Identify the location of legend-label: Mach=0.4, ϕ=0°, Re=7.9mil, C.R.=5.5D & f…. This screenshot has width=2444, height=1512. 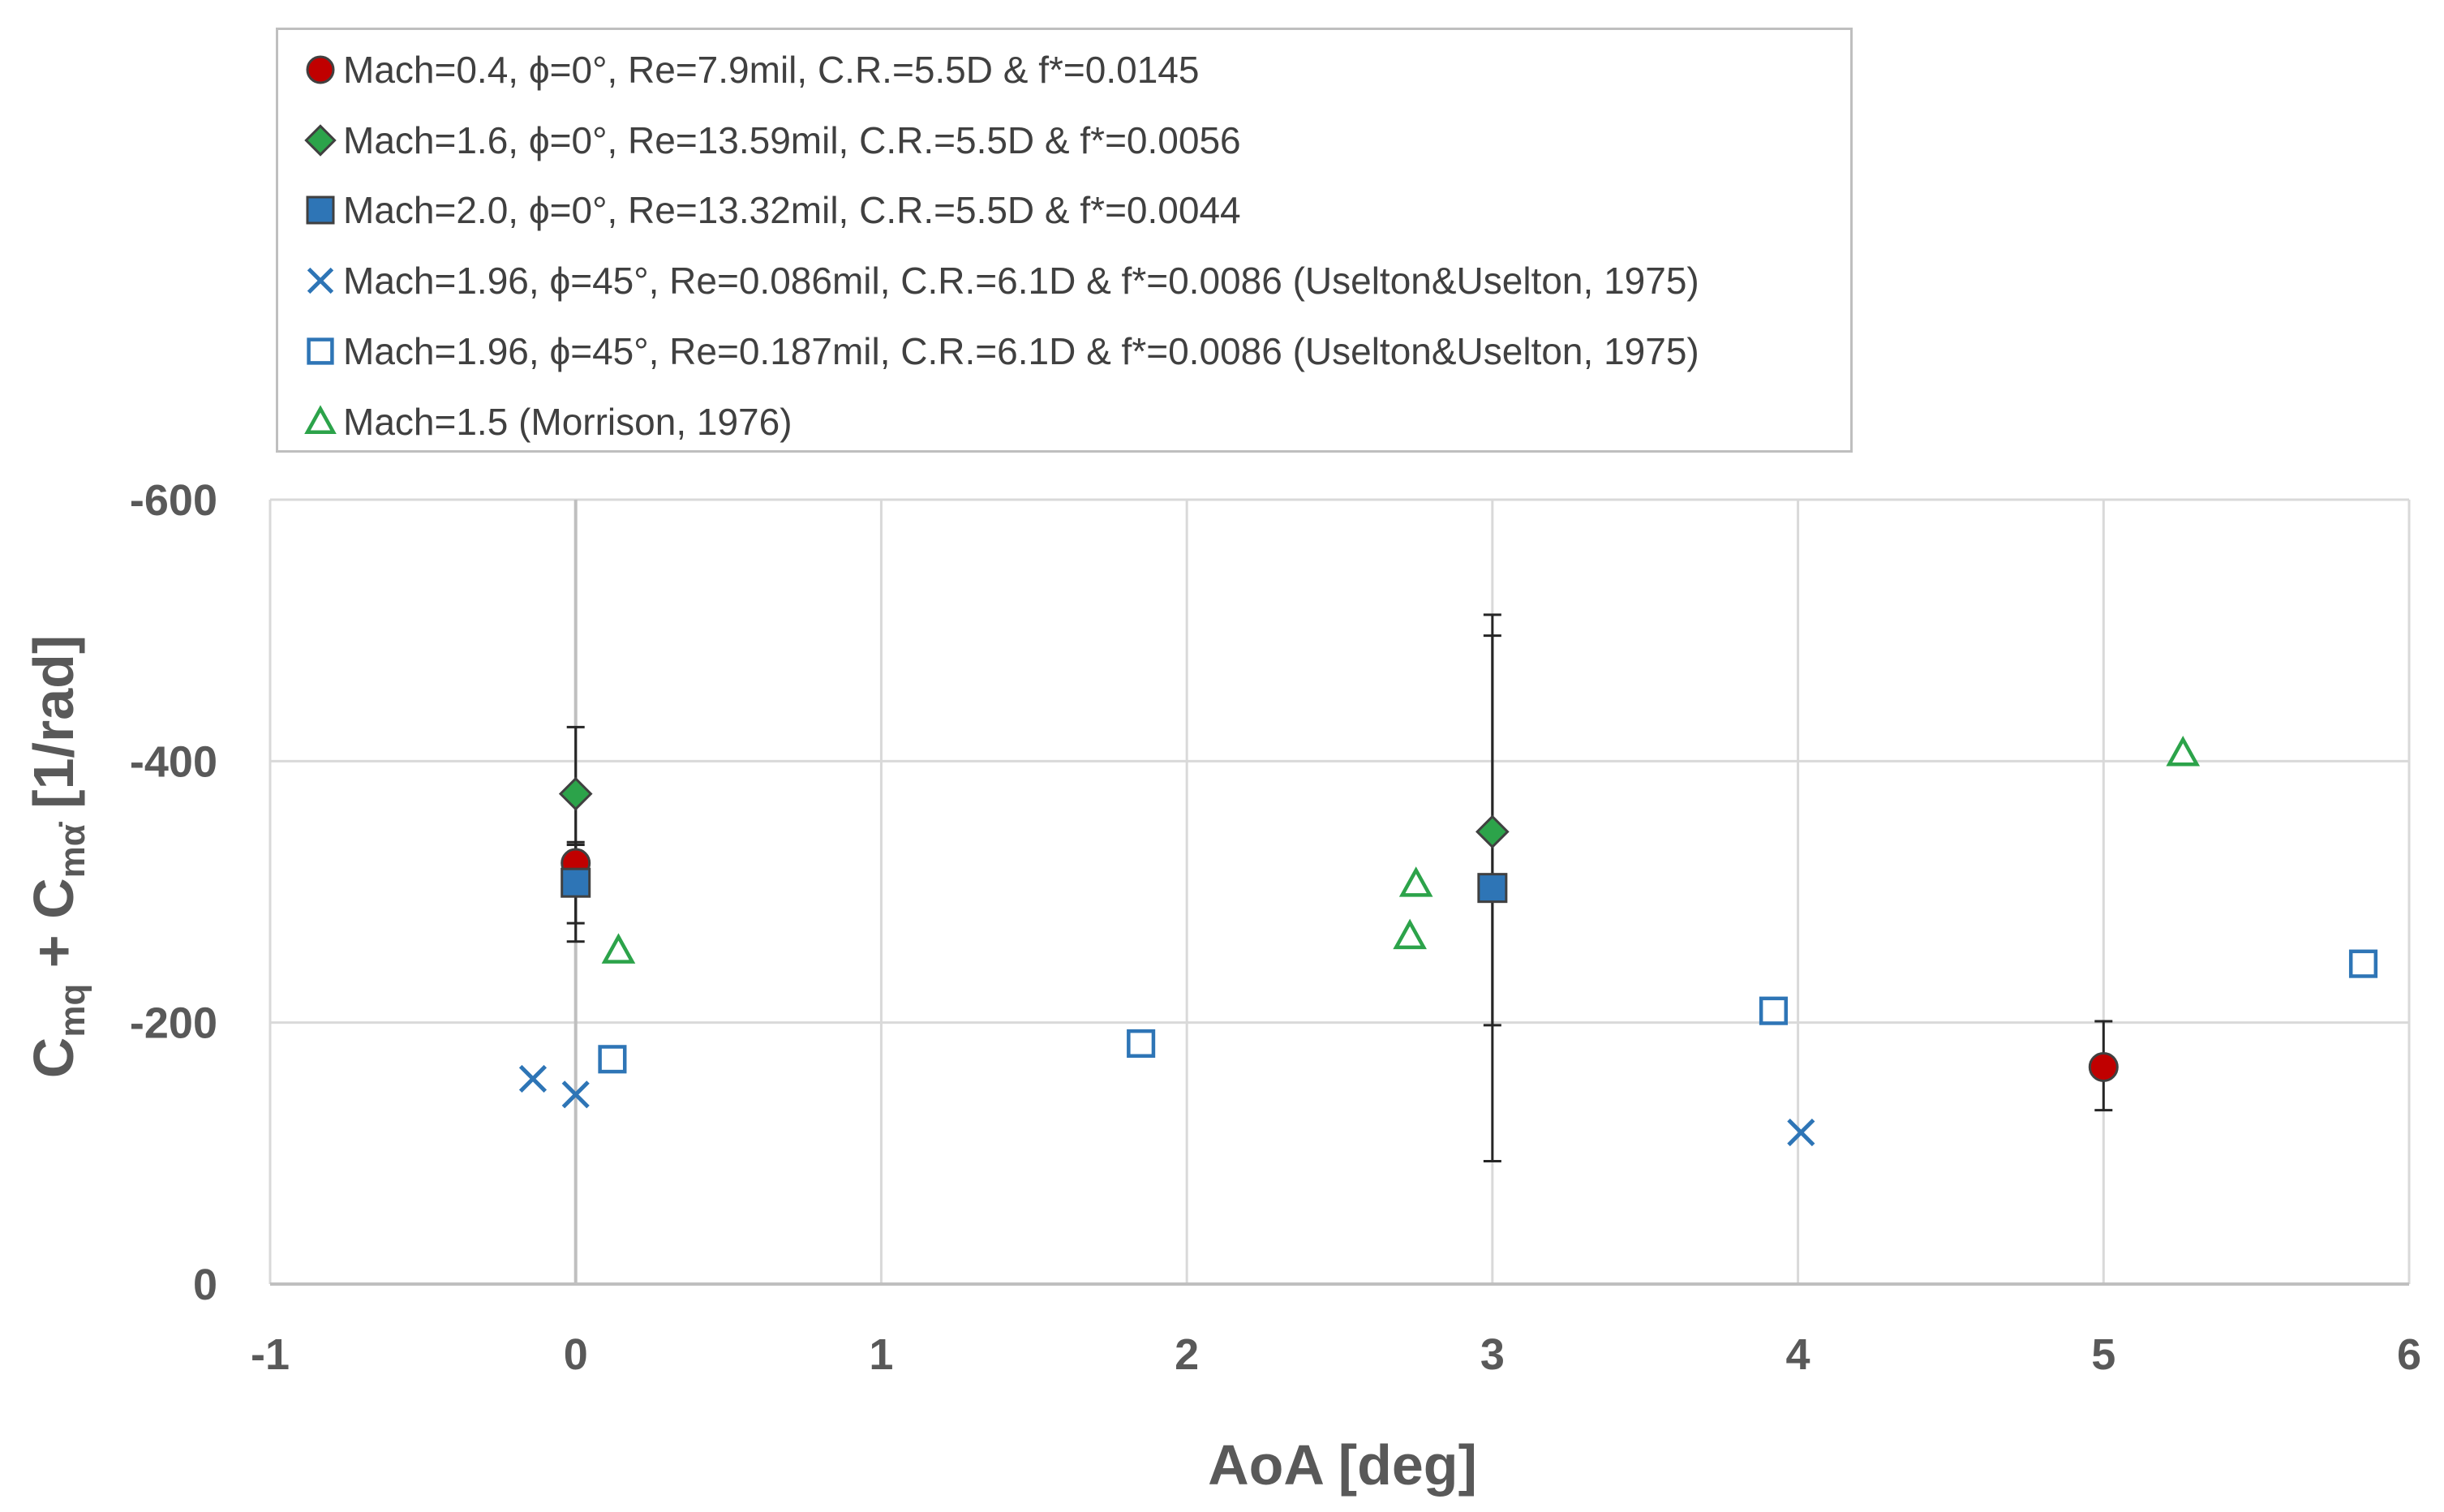
(771, 70).